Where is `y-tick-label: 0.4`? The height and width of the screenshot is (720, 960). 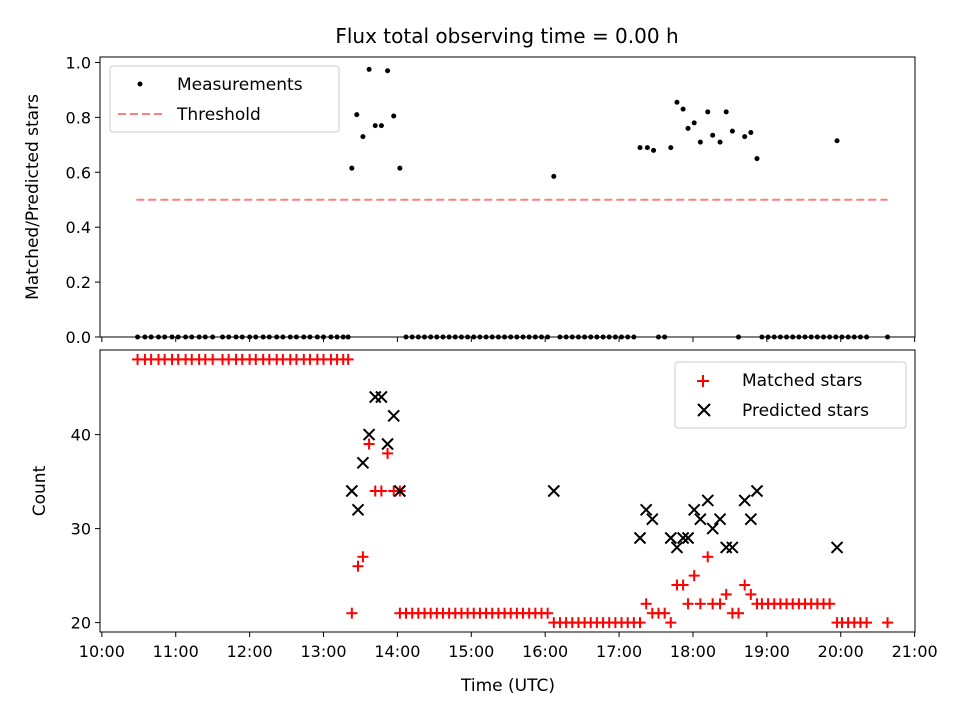
y-tick-label: 0.4 is located at coordinates (78, 227).